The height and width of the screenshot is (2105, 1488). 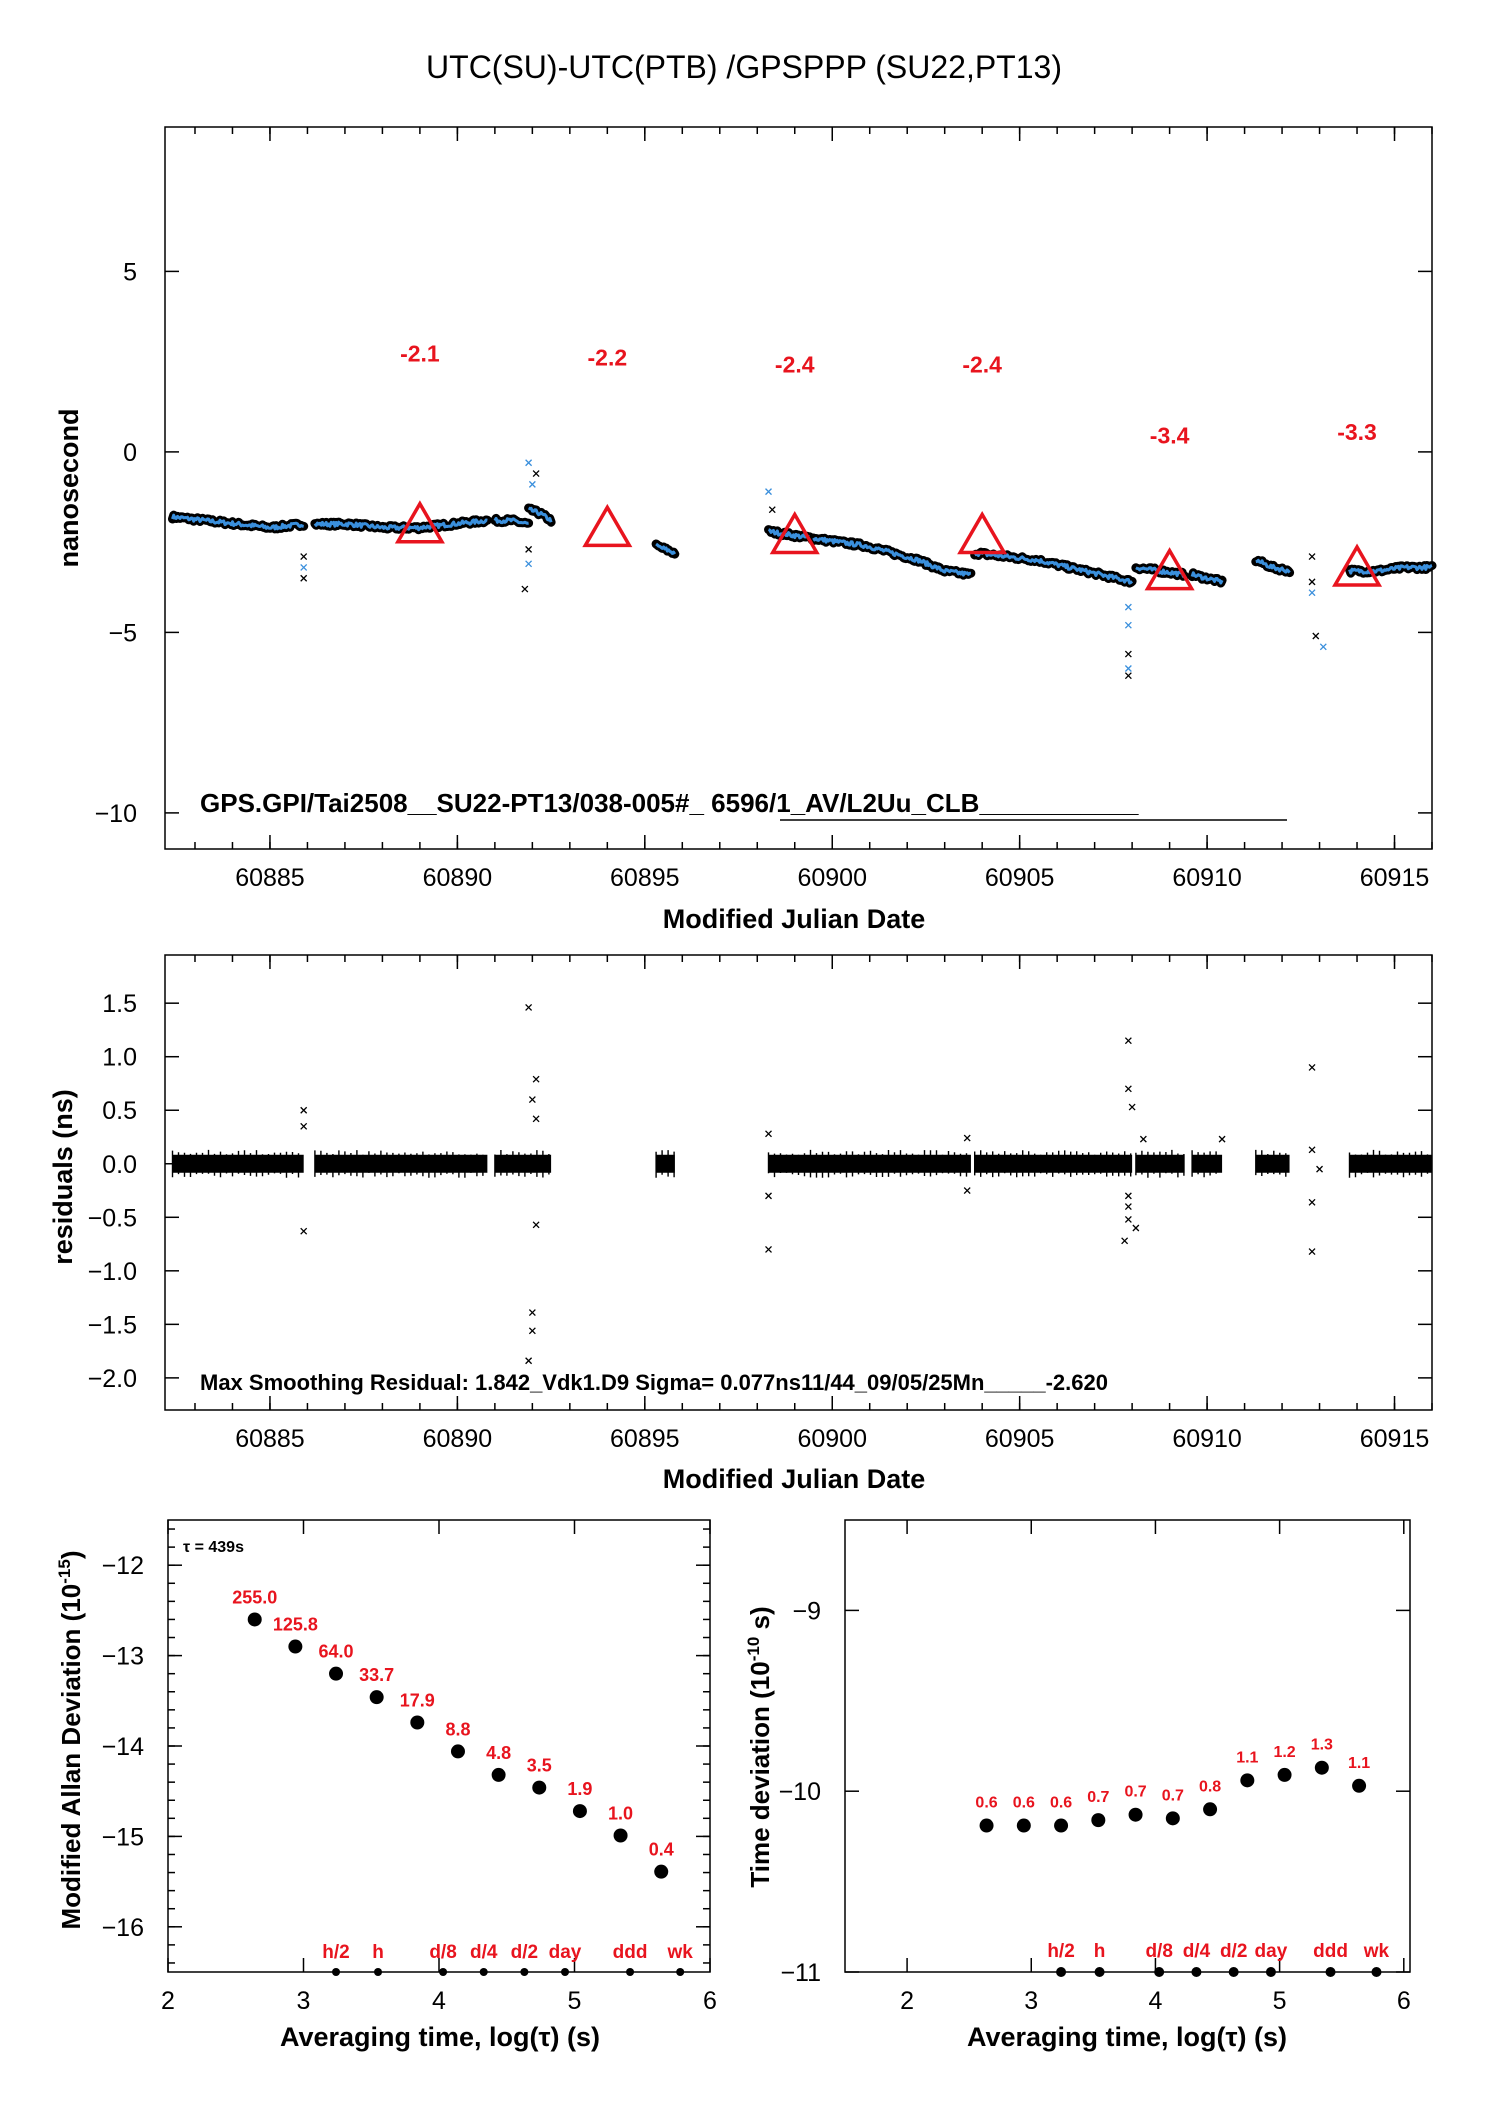 I want to click on series-line, so click(x=540, y=514).